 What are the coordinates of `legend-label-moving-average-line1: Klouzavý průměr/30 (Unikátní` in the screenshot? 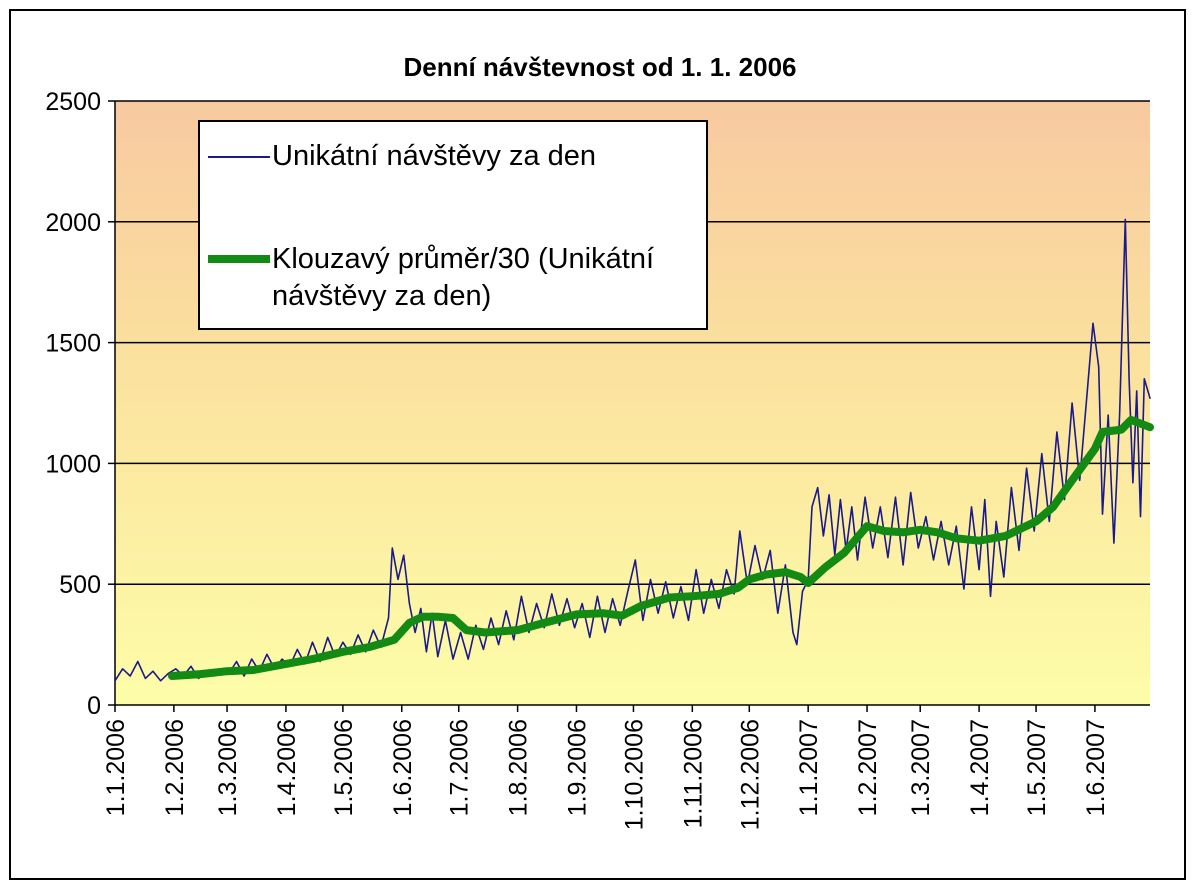 It's located at (463, 259).